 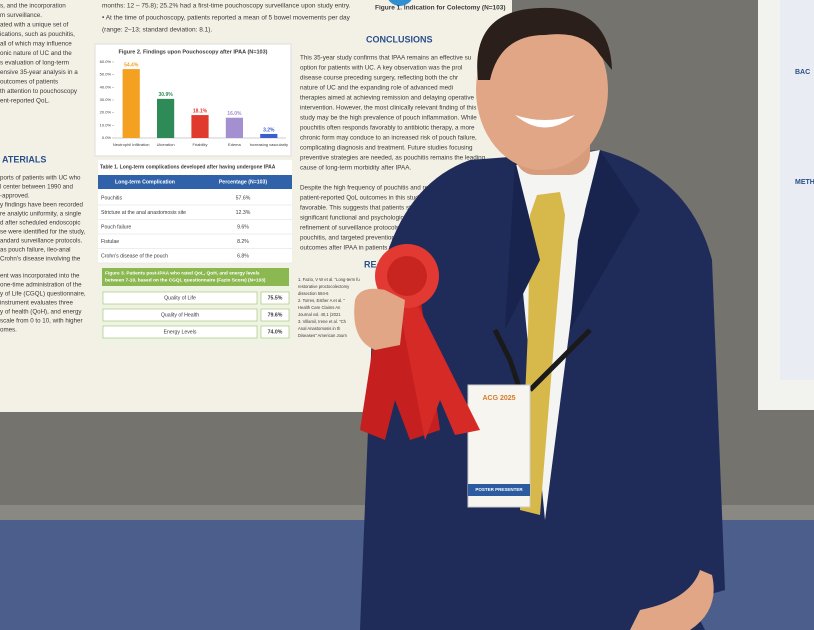 What do you see at coordinates (323, 335) in the screenshot?
I see `reference-line: Diseases" American Journ` at bounding box center [323, 335].